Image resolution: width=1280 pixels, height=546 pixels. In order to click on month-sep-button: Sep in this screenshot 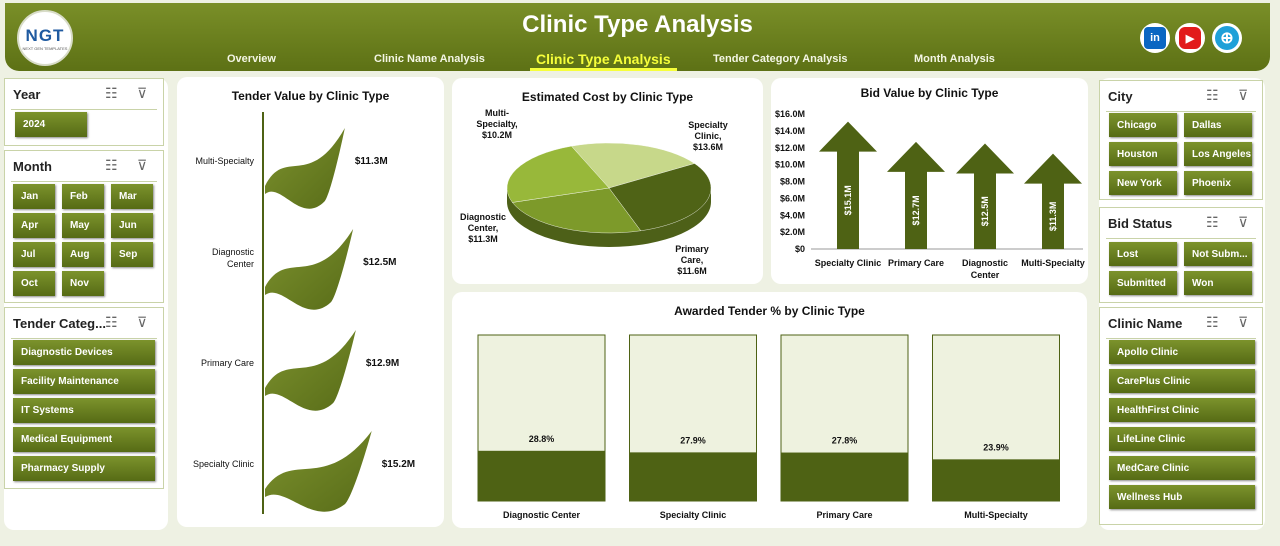, I will do `click(132, 254)`.